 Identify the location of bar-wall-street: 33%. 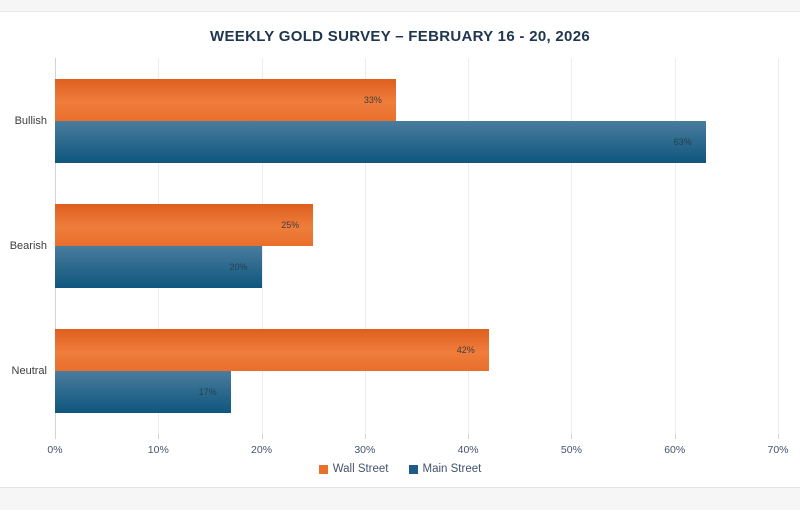
(225, 99).